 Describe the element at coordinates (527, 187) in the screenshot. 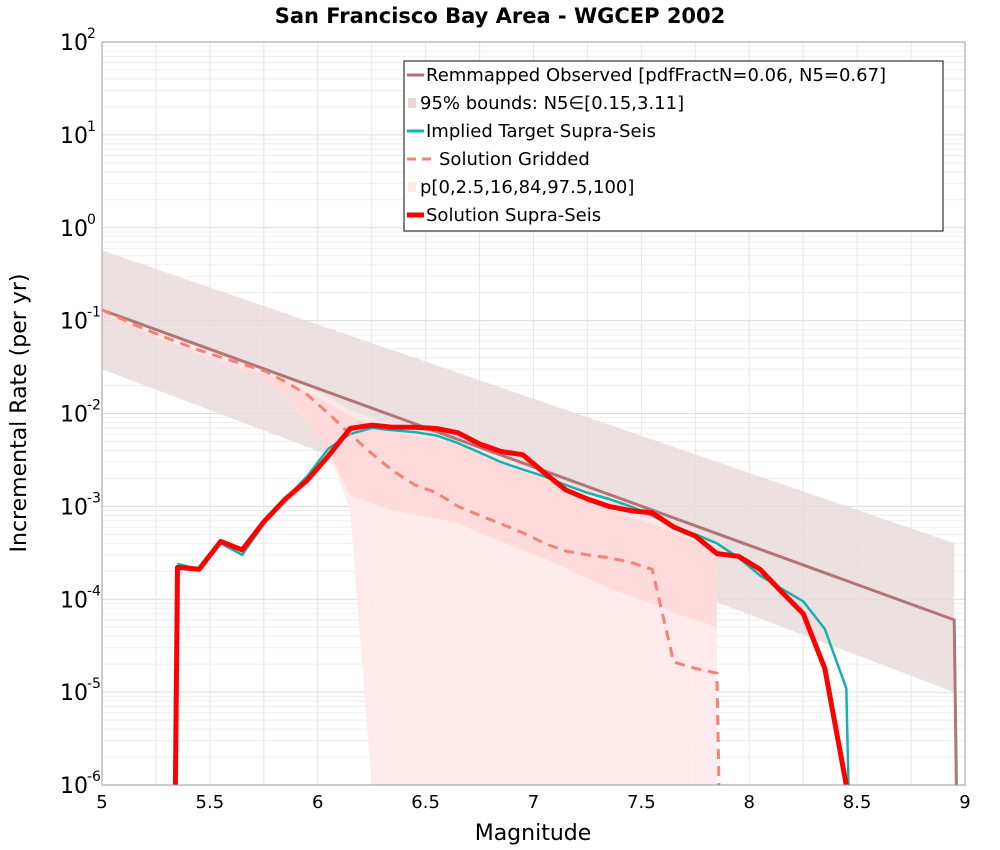

I see `legend-item-5-label: p[0,2.5,16,84,97.5,100]` at that location.